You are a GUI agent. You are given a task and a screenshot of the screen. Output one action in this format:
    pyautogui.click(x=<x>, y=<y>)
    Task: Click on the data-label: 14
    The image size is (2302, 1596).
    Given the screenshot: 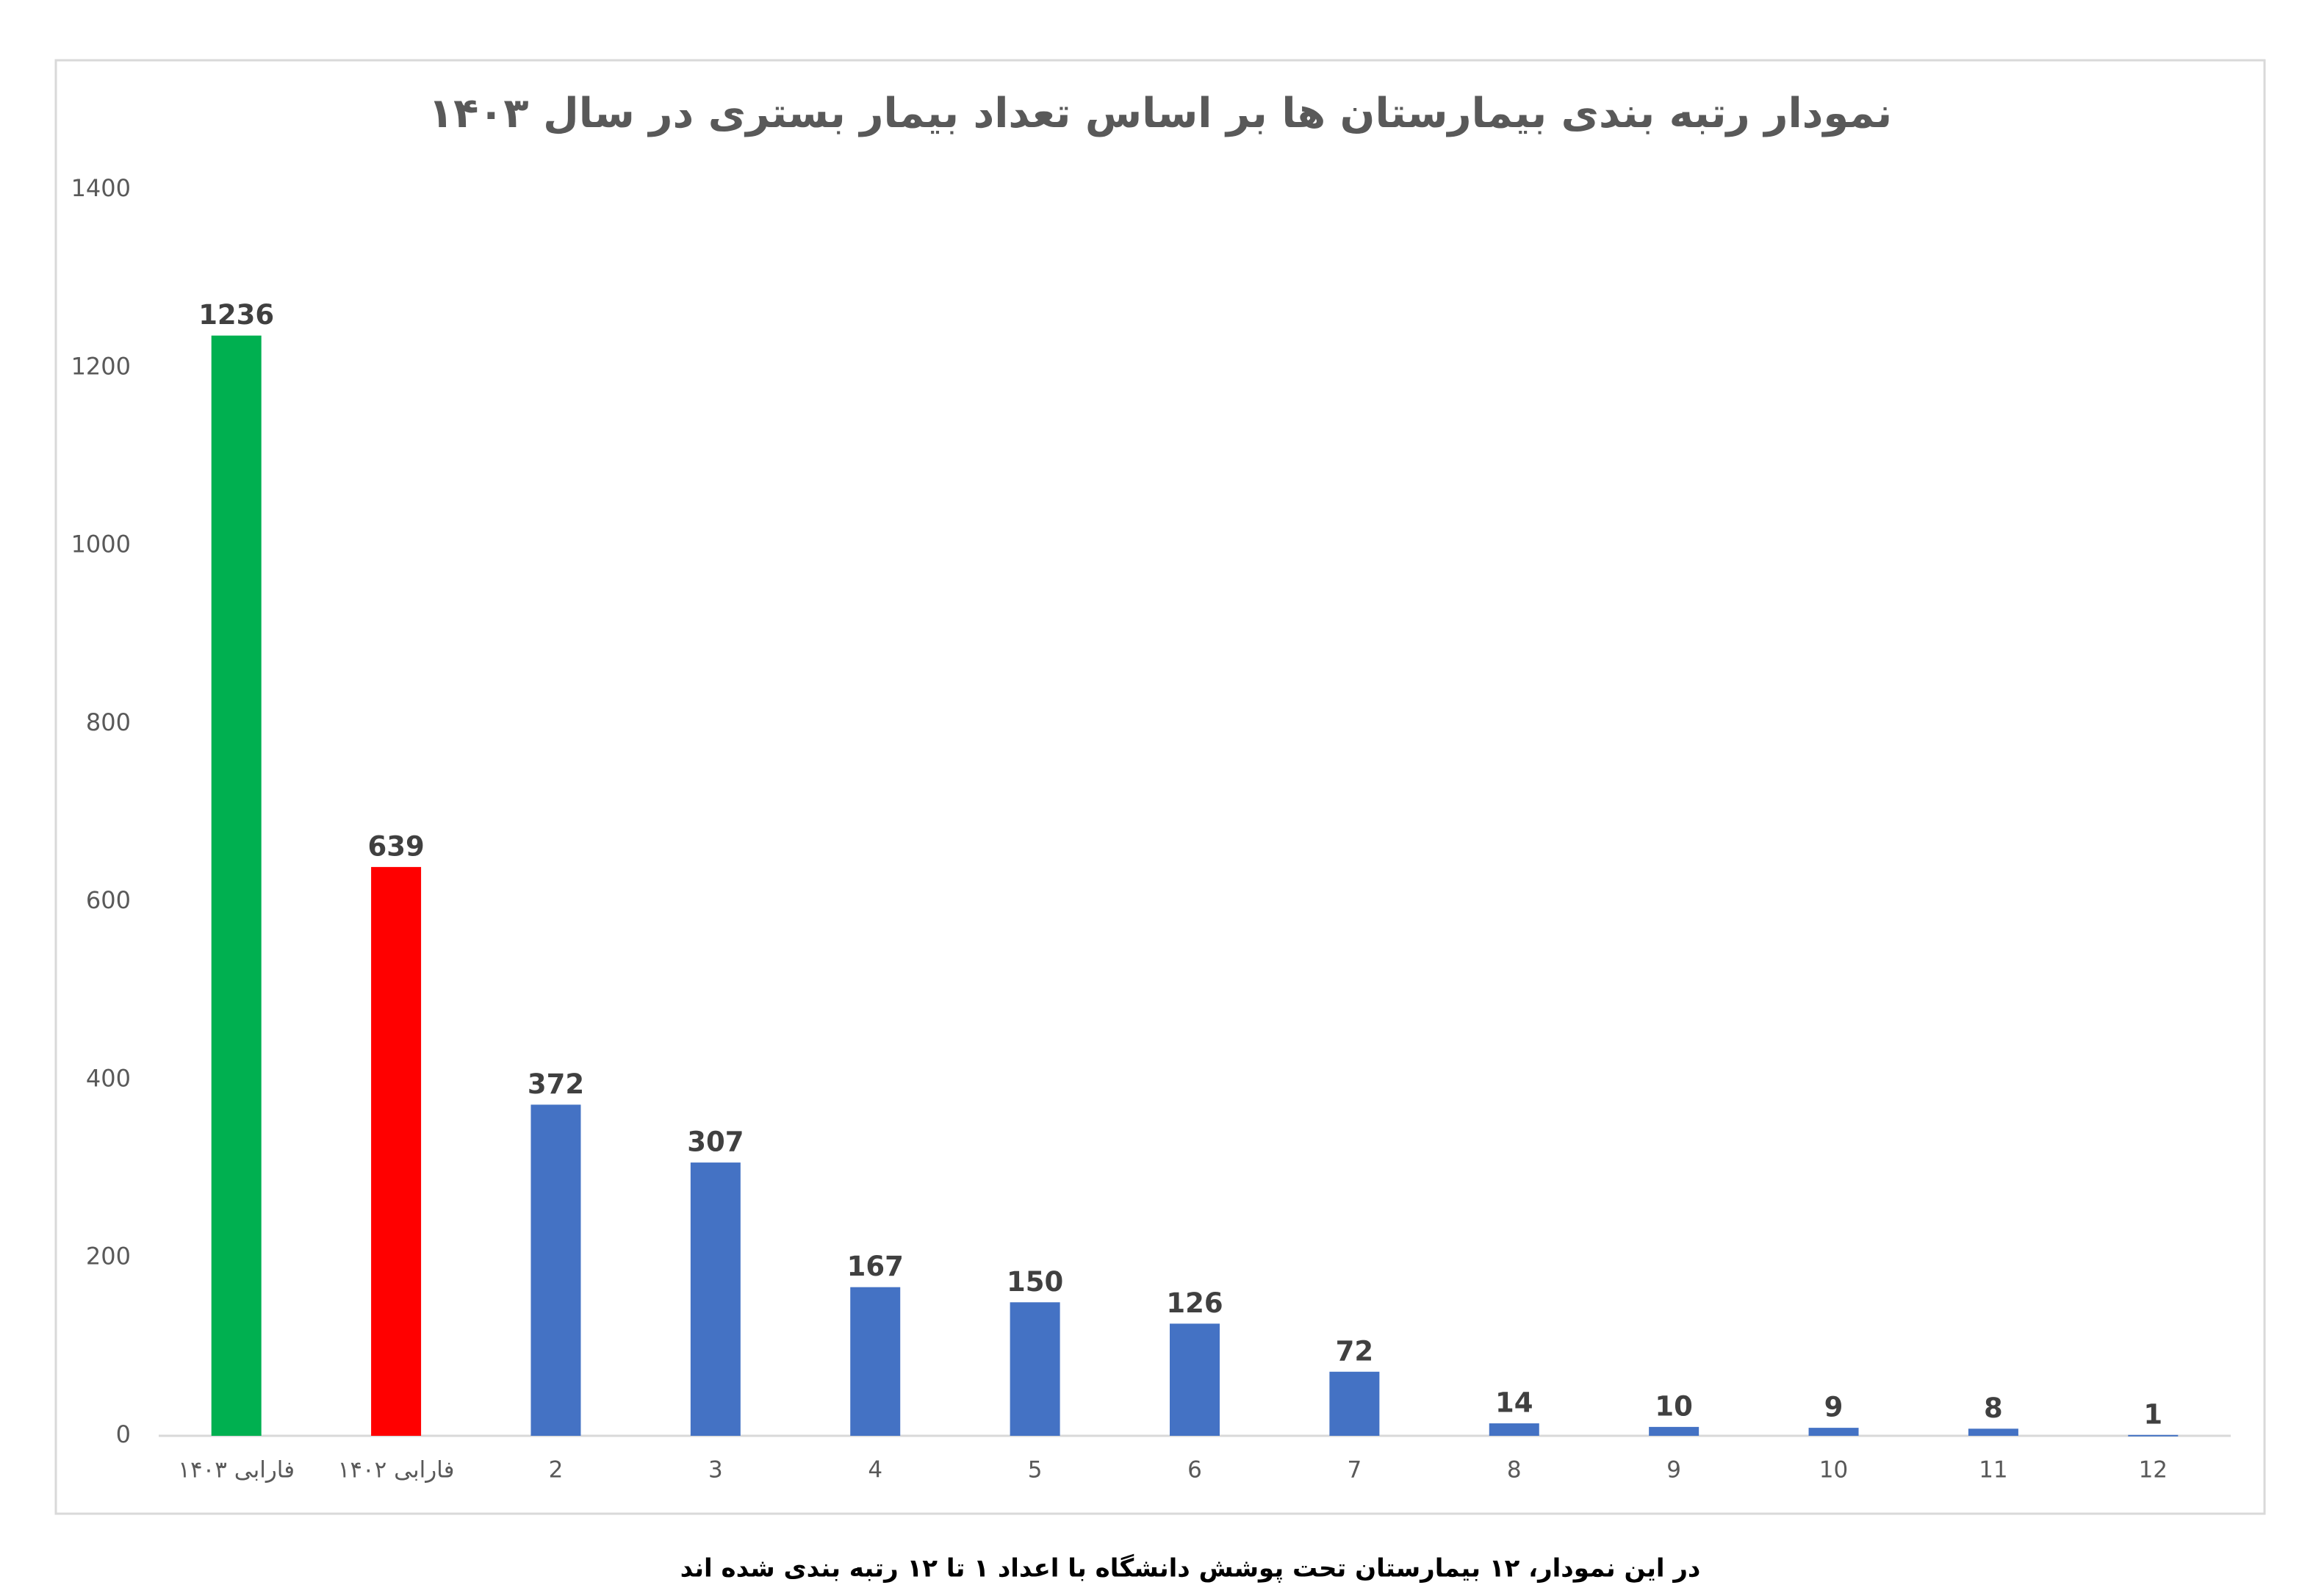 What is the action you would take?
    pyautogui.click(x=1514, y=1403)
    